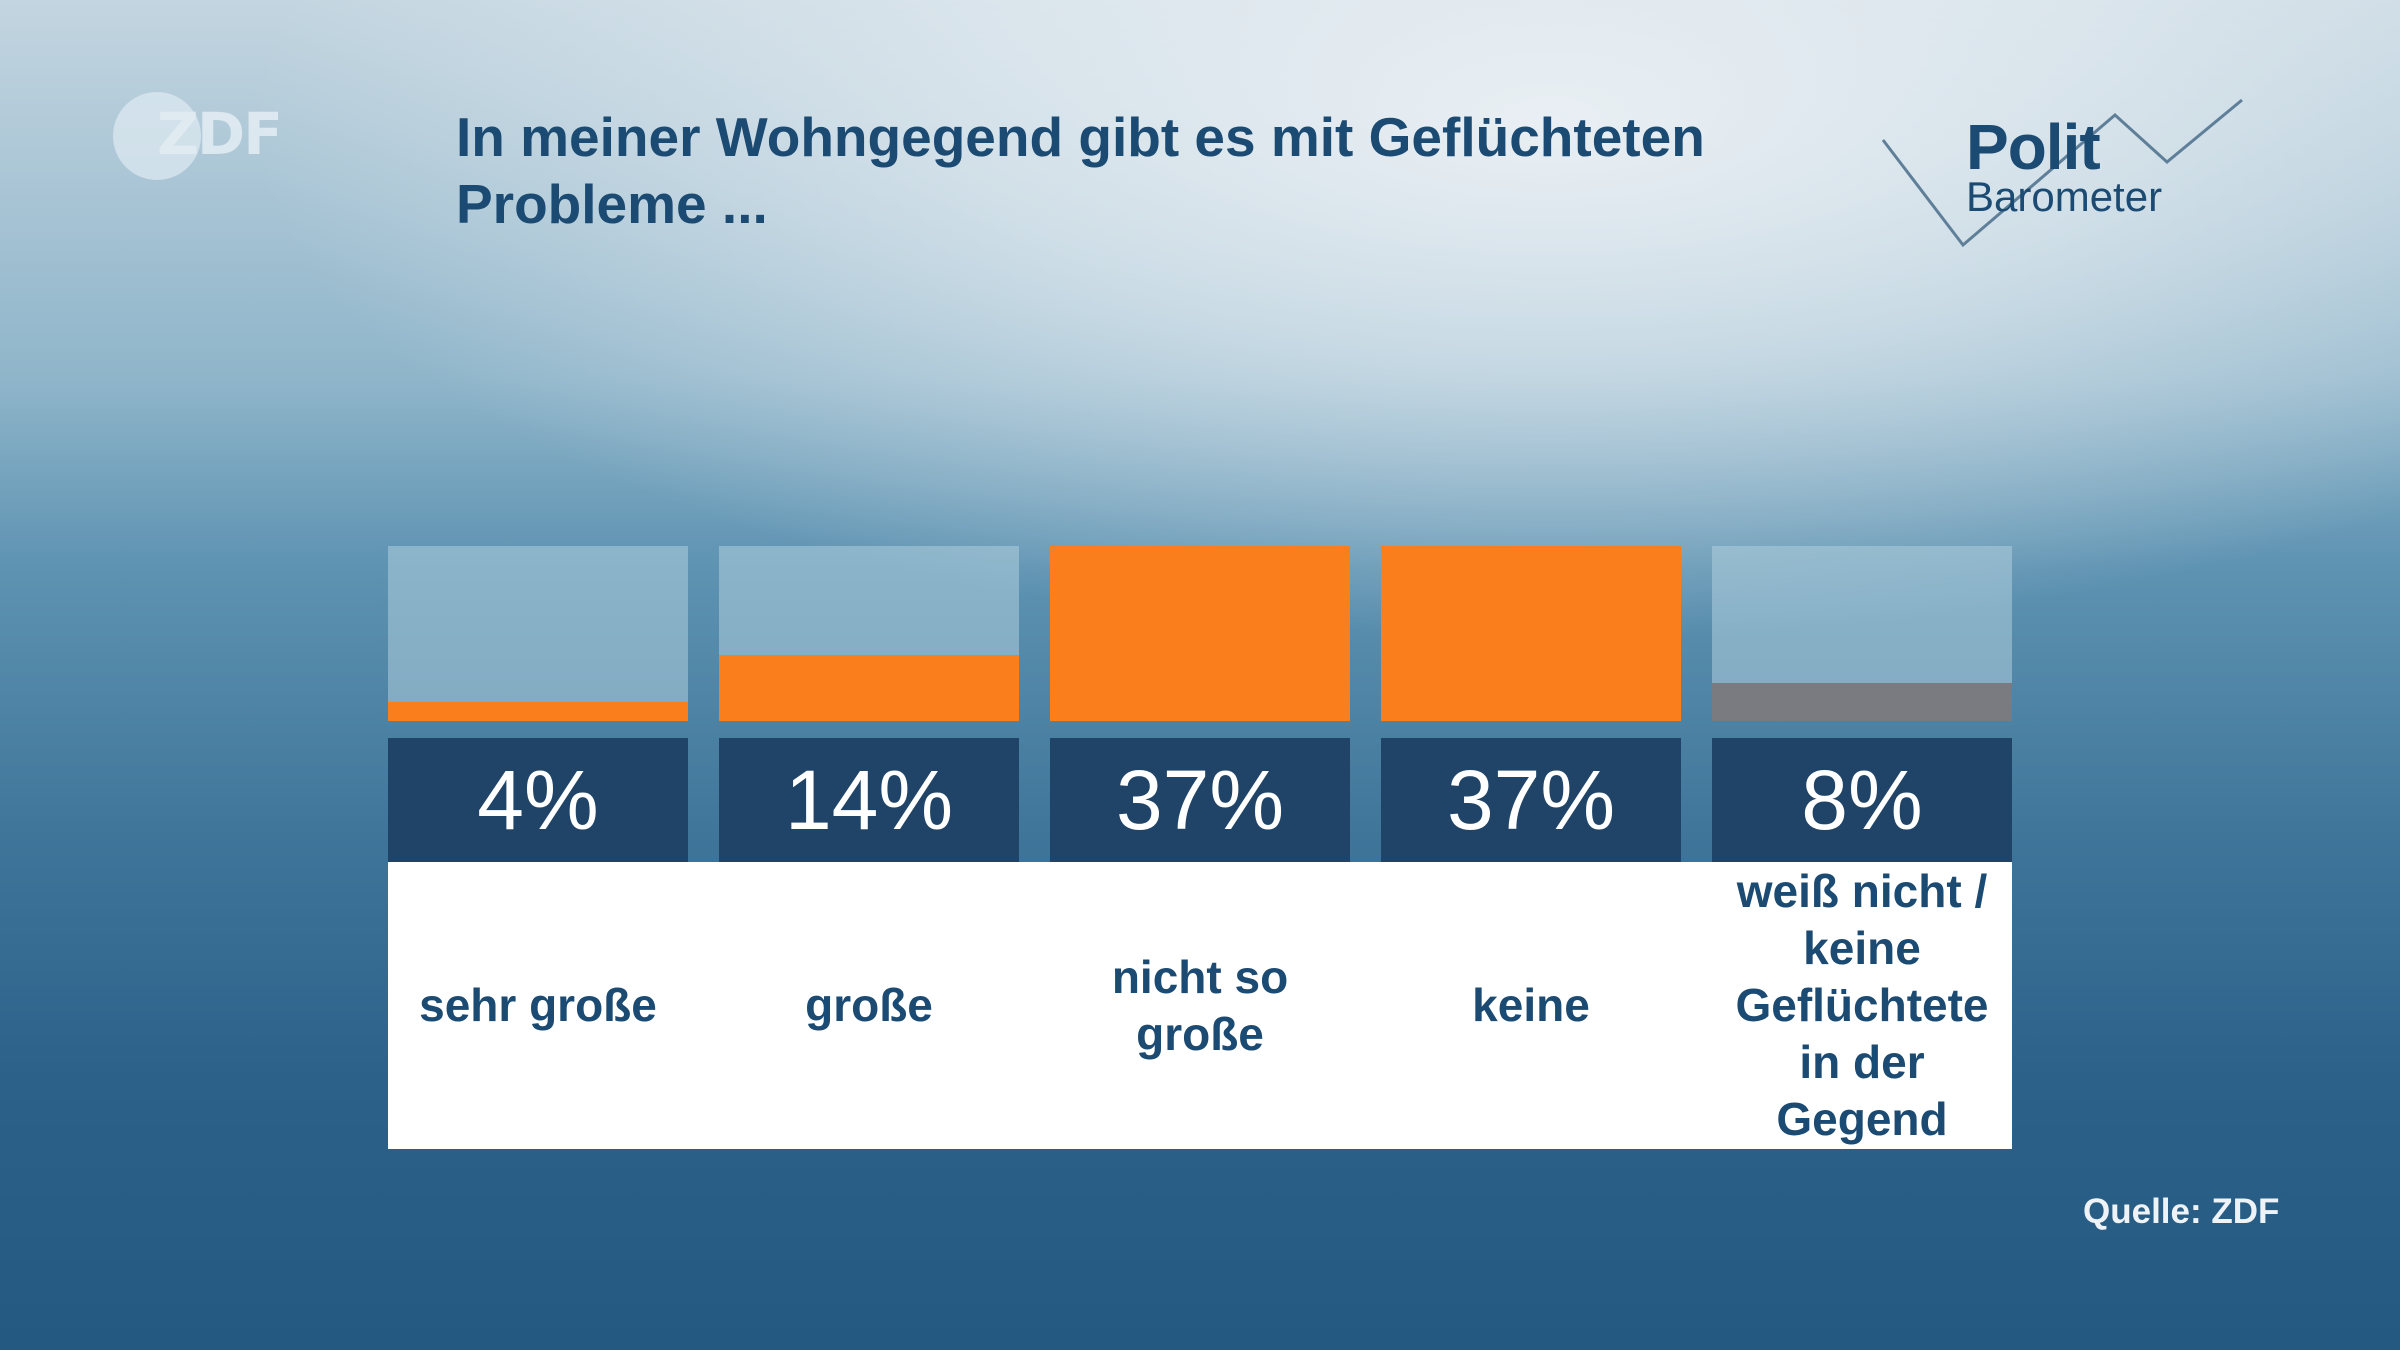 The width and height of the screenshot is (2400, 1350). I want to click on category-label: sehr große, so click(538, 1005).